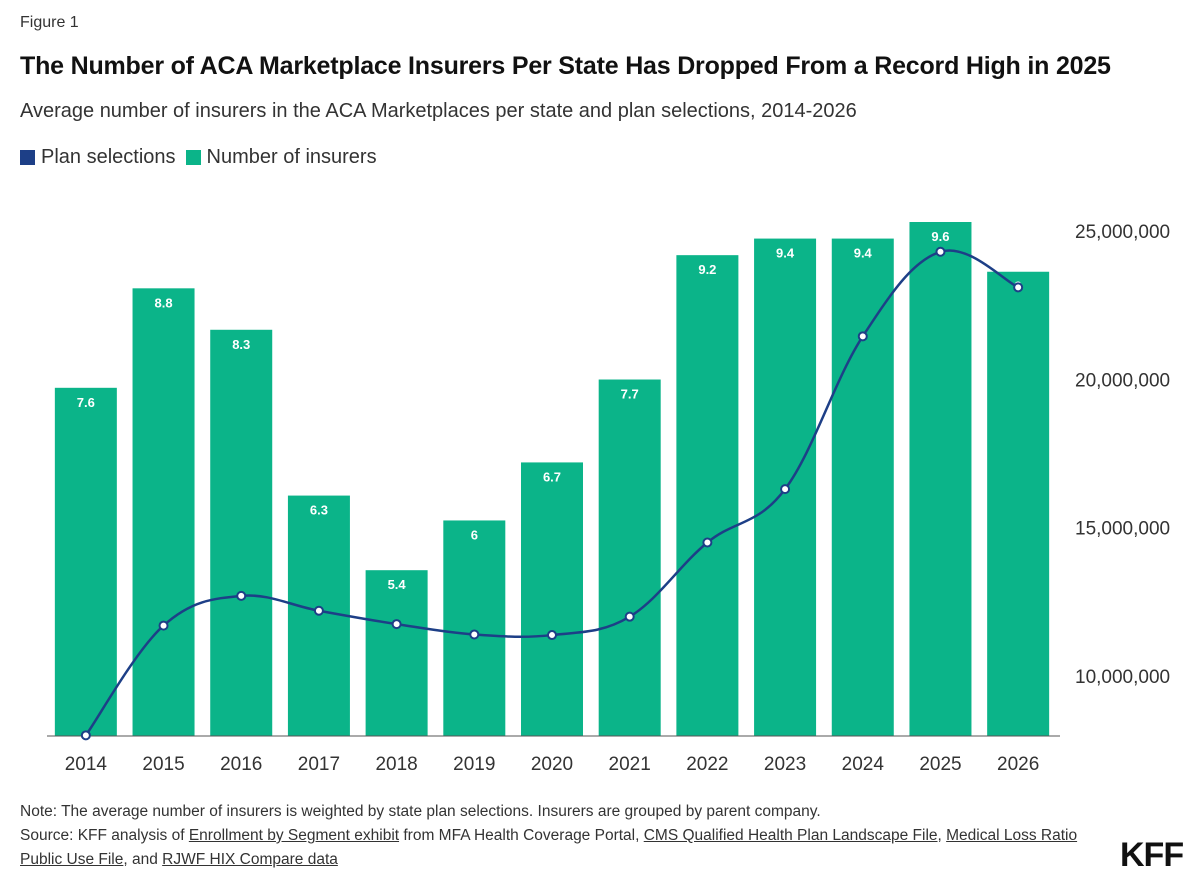 The height and width of the screenshot is (890, 1200). I want to click on bar-2019, so click(474, 628).